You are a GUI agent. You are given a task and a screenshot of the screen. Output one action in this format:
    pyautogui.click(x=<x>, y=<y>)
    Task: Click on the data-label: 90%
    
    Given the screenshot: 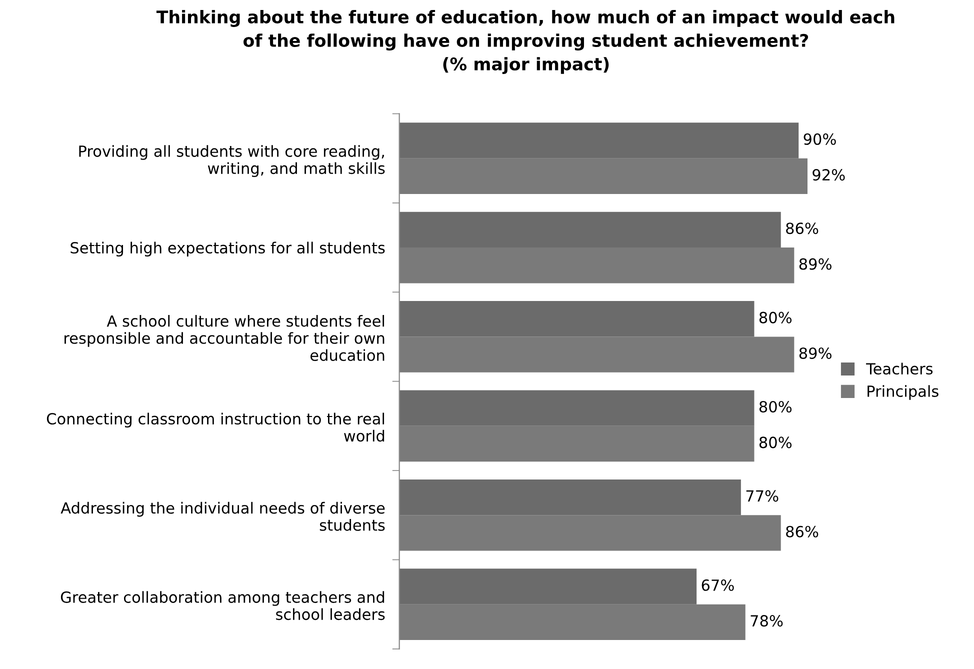 What is the action you would take?
    pyautogui.click(x=820, y=139)
    